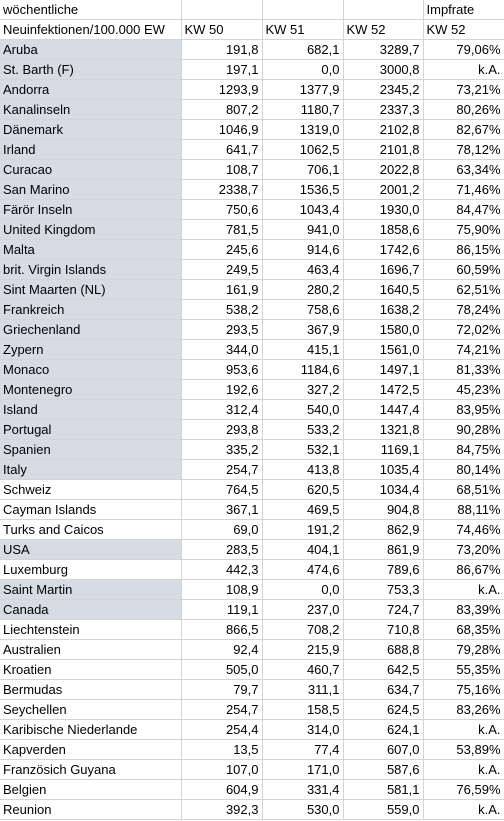 This screenshot has height=821, width=504. Describe the element at coordinates (91, 789) in the screenshot. I see `country-cell: Belgien` at that location.